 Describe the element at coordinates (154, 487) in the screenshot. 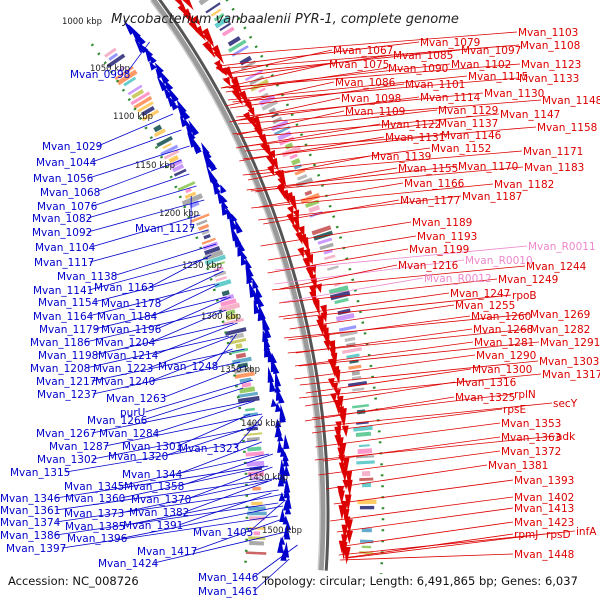

I see `gene-label-Mvan_1358: Mvan_1358` at that location.